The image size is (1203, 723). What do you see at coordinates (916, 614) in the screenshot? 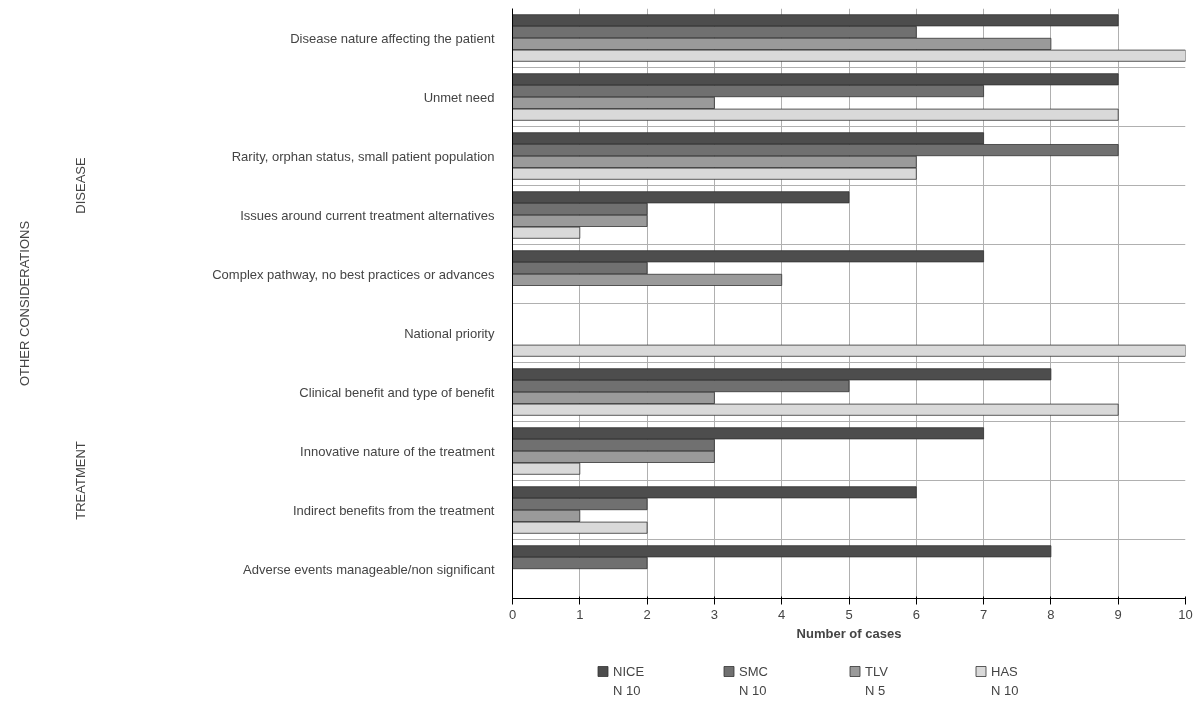
I see `x-tick-label: 6` at bounding box center [916, 614].